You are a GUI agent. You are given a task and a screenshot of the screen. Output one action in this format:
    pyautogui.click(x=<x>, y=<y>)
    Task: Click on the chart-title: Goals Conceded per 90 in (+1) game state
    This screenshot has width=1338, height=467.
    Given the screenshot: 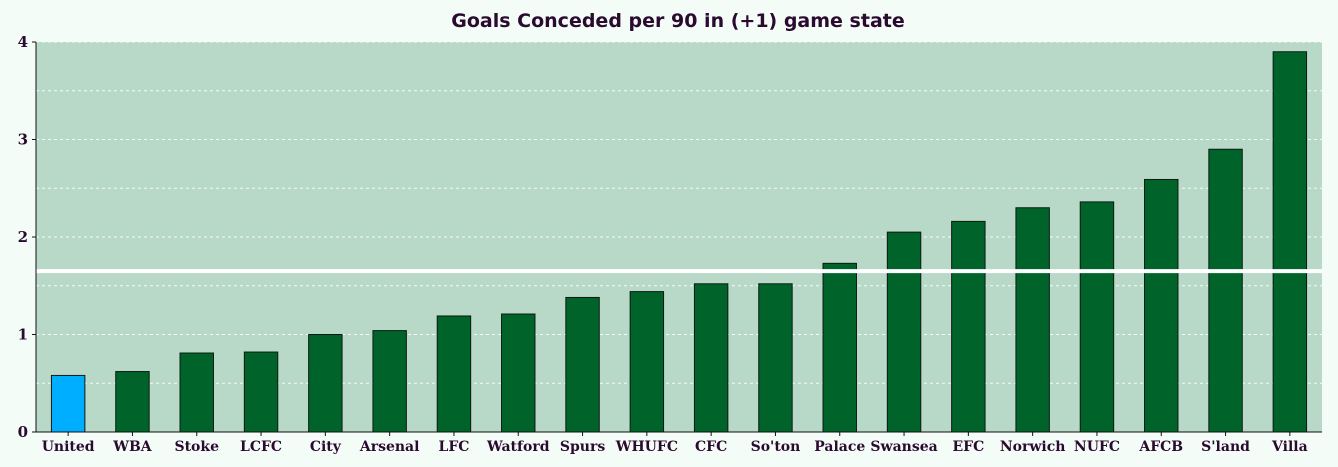 What is the action you would take?
    pyautogui.click(x=678, y=21)
    